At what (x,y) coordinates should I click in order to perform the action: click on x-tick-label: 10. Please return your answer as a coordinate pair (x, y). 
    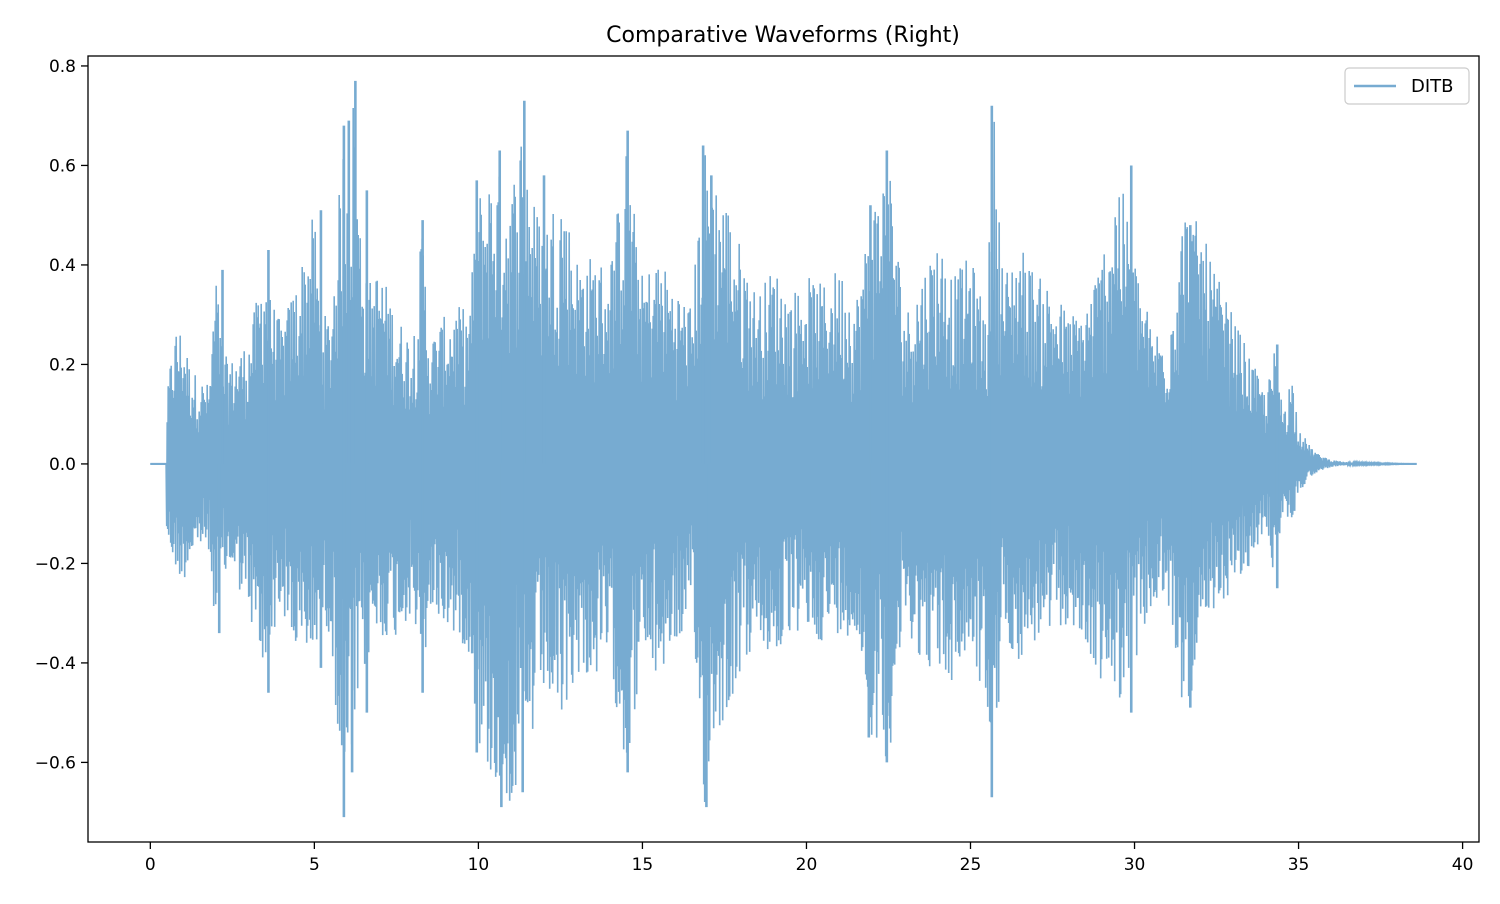
    Looking at the image, I should click on (479, 865).